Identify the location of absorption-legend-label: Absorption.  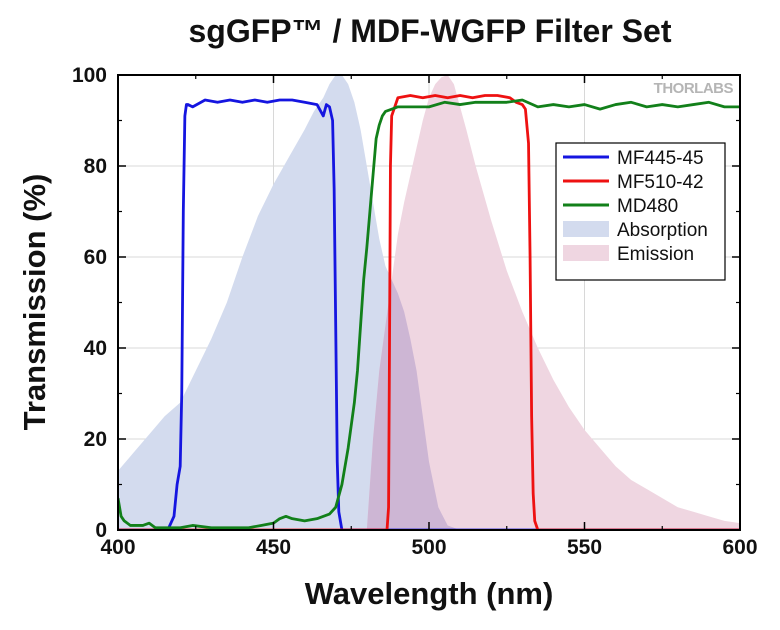
(662, 230).